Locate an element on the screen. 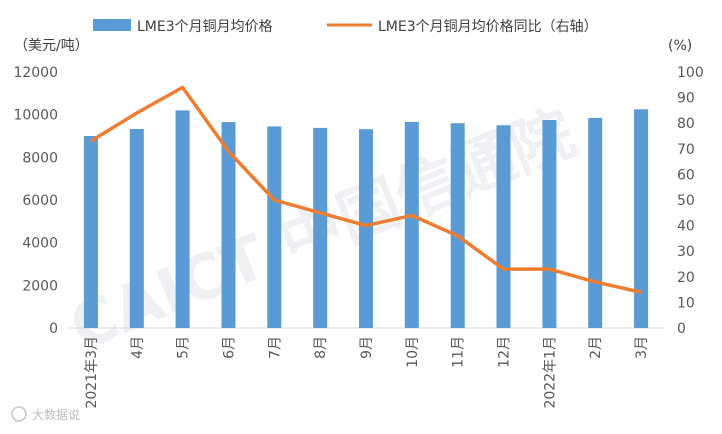 The width and height of the screenshot is (722, 434). right-tick-label: 0 is located at coordinates (681, 329).